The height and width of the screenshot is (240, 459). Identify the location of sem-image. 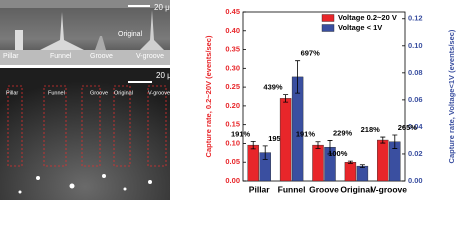
(85, 32).